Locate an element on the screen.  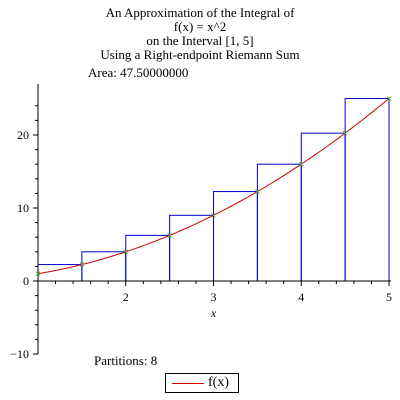
y-tick-label-0: 0 is located at coordinates (26, 281).